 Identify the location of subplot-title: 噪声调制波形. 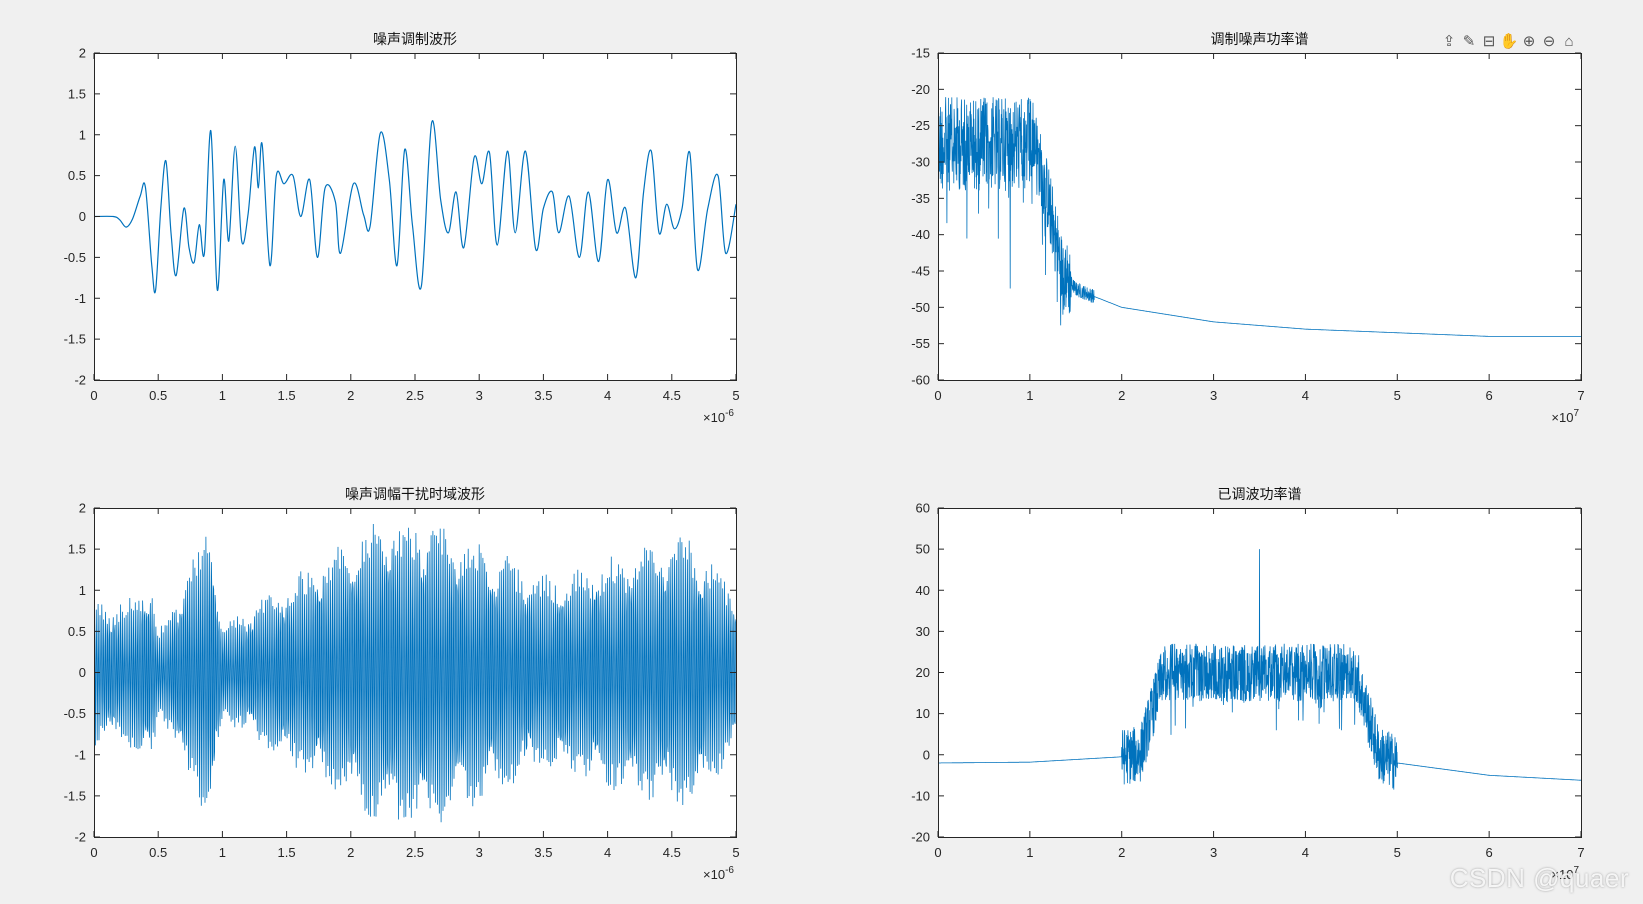
(415, 40).